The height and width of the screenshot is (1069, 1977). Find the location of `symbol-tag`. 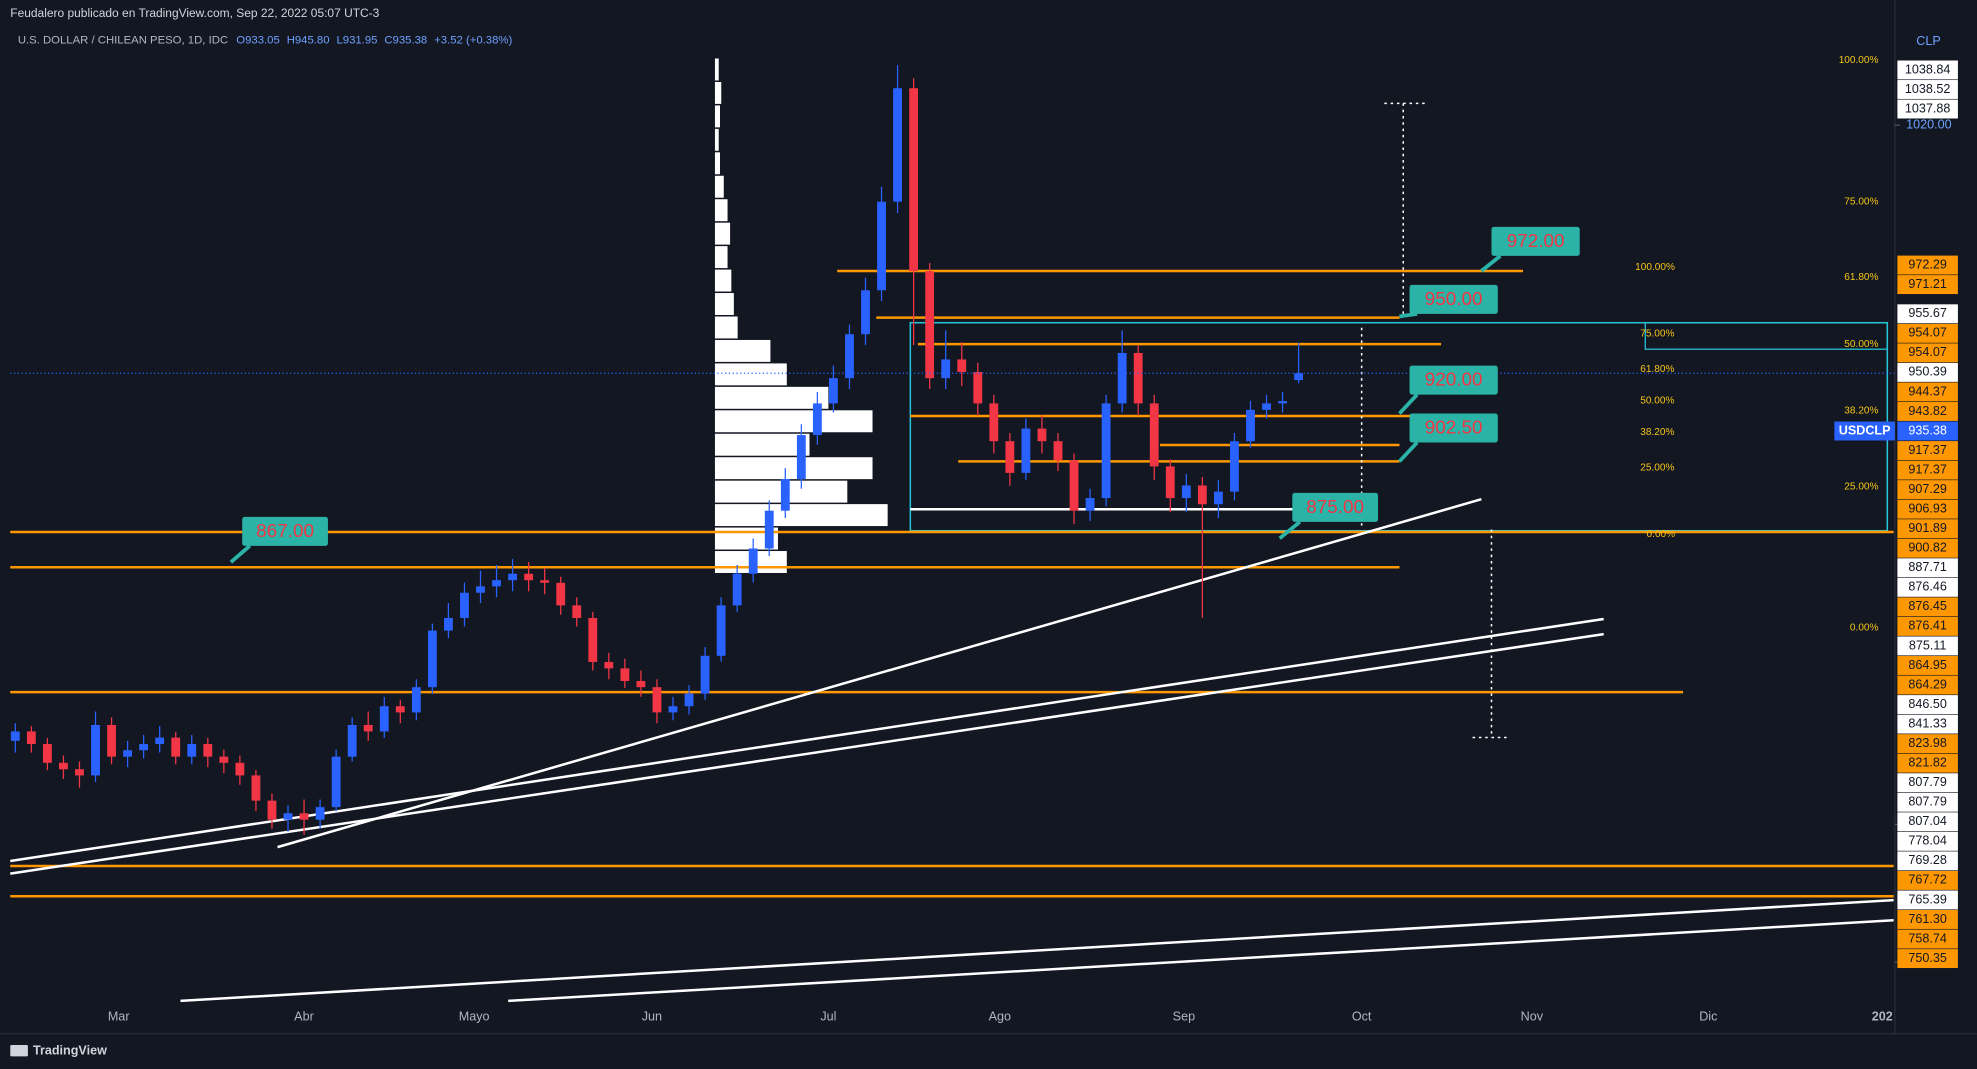

symbol-tag is located at coordinates (1864, 431).